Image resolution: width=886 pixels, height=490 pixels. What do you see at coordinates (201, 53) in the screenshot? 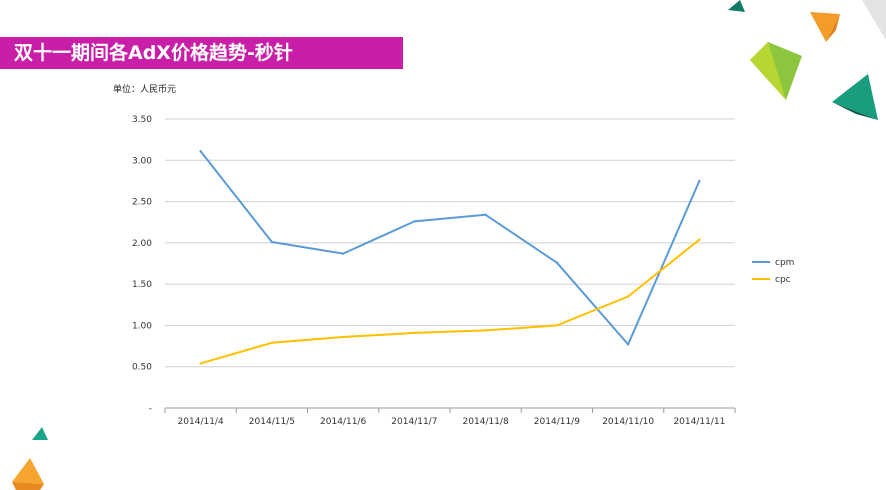
I see `slide-title: 双十一期间各AdX价格趋势-秒针` at bounding box center [201, 53].